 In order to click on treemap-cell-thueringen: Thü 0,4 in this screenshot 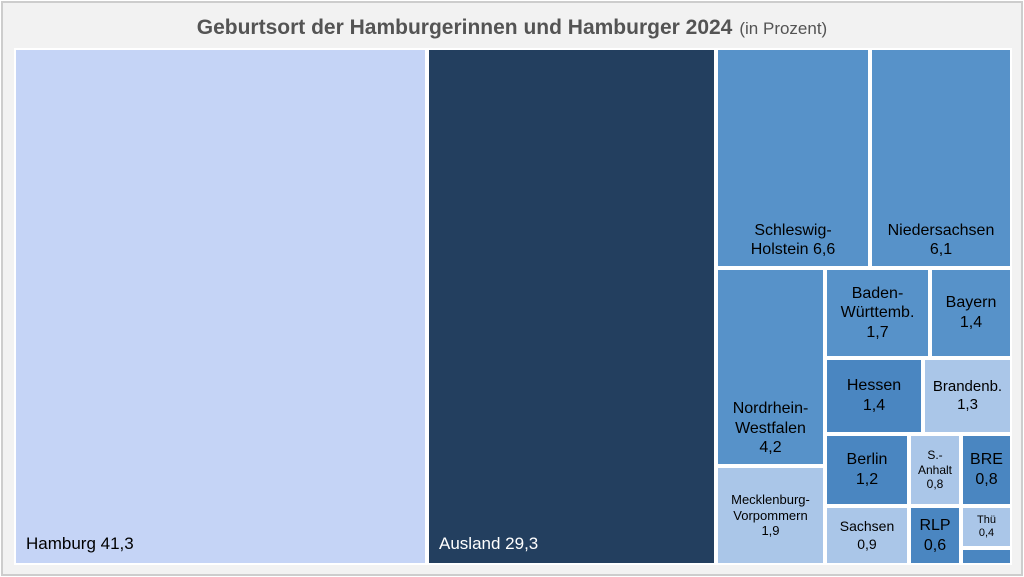, I will do `click(986, 527)`.